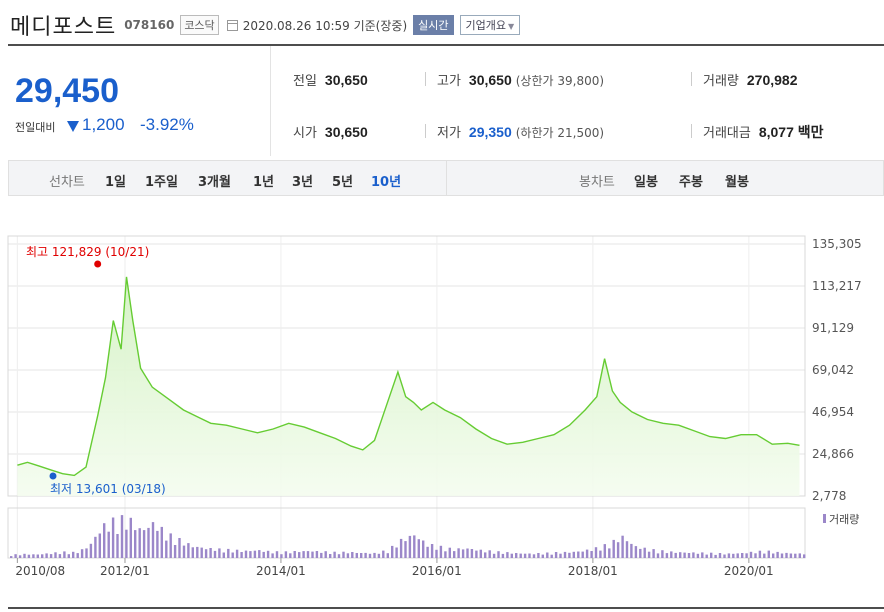 The width and height of the screenshot is (884, 612). What do you see at coordinates (446, 178) in the screenshot?
I see `period-bar: 선차트 1일 1주일 3개월 1년 3년 5년 10년 봉차트 일봉 주봉 월봉` at bounding box center [446, 178].